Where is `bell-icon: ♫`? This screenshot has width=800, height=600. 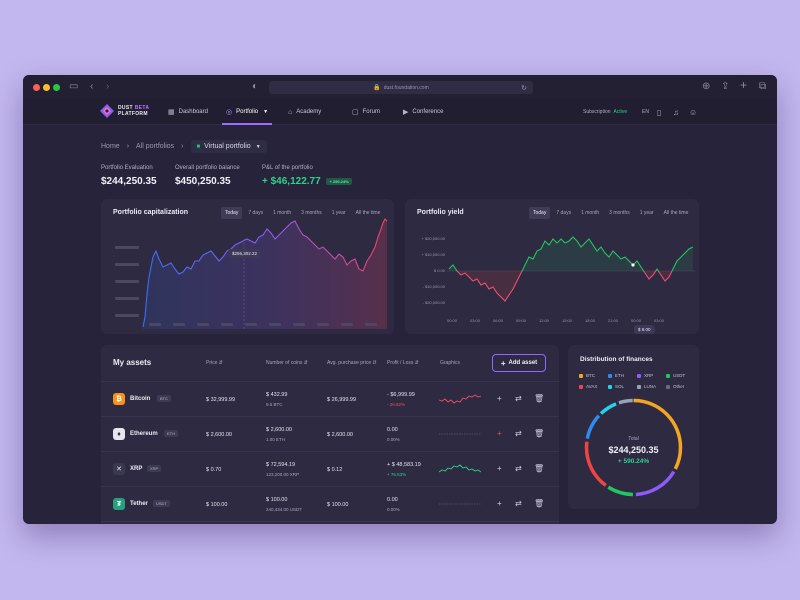 bell-icon: ♫ is located at coordinates (676, 112).